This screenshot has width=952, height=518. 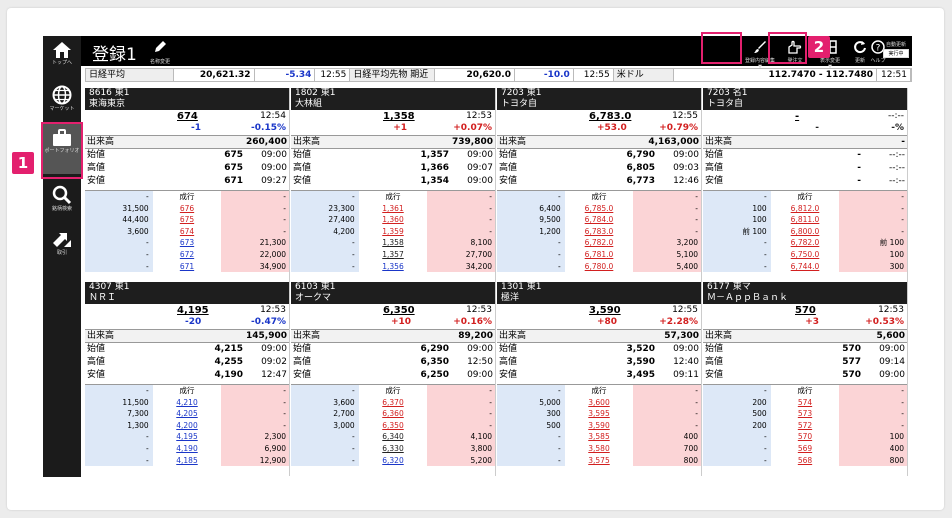 I want to click on book-price-link: 6,320, so click(x=393, y=460).